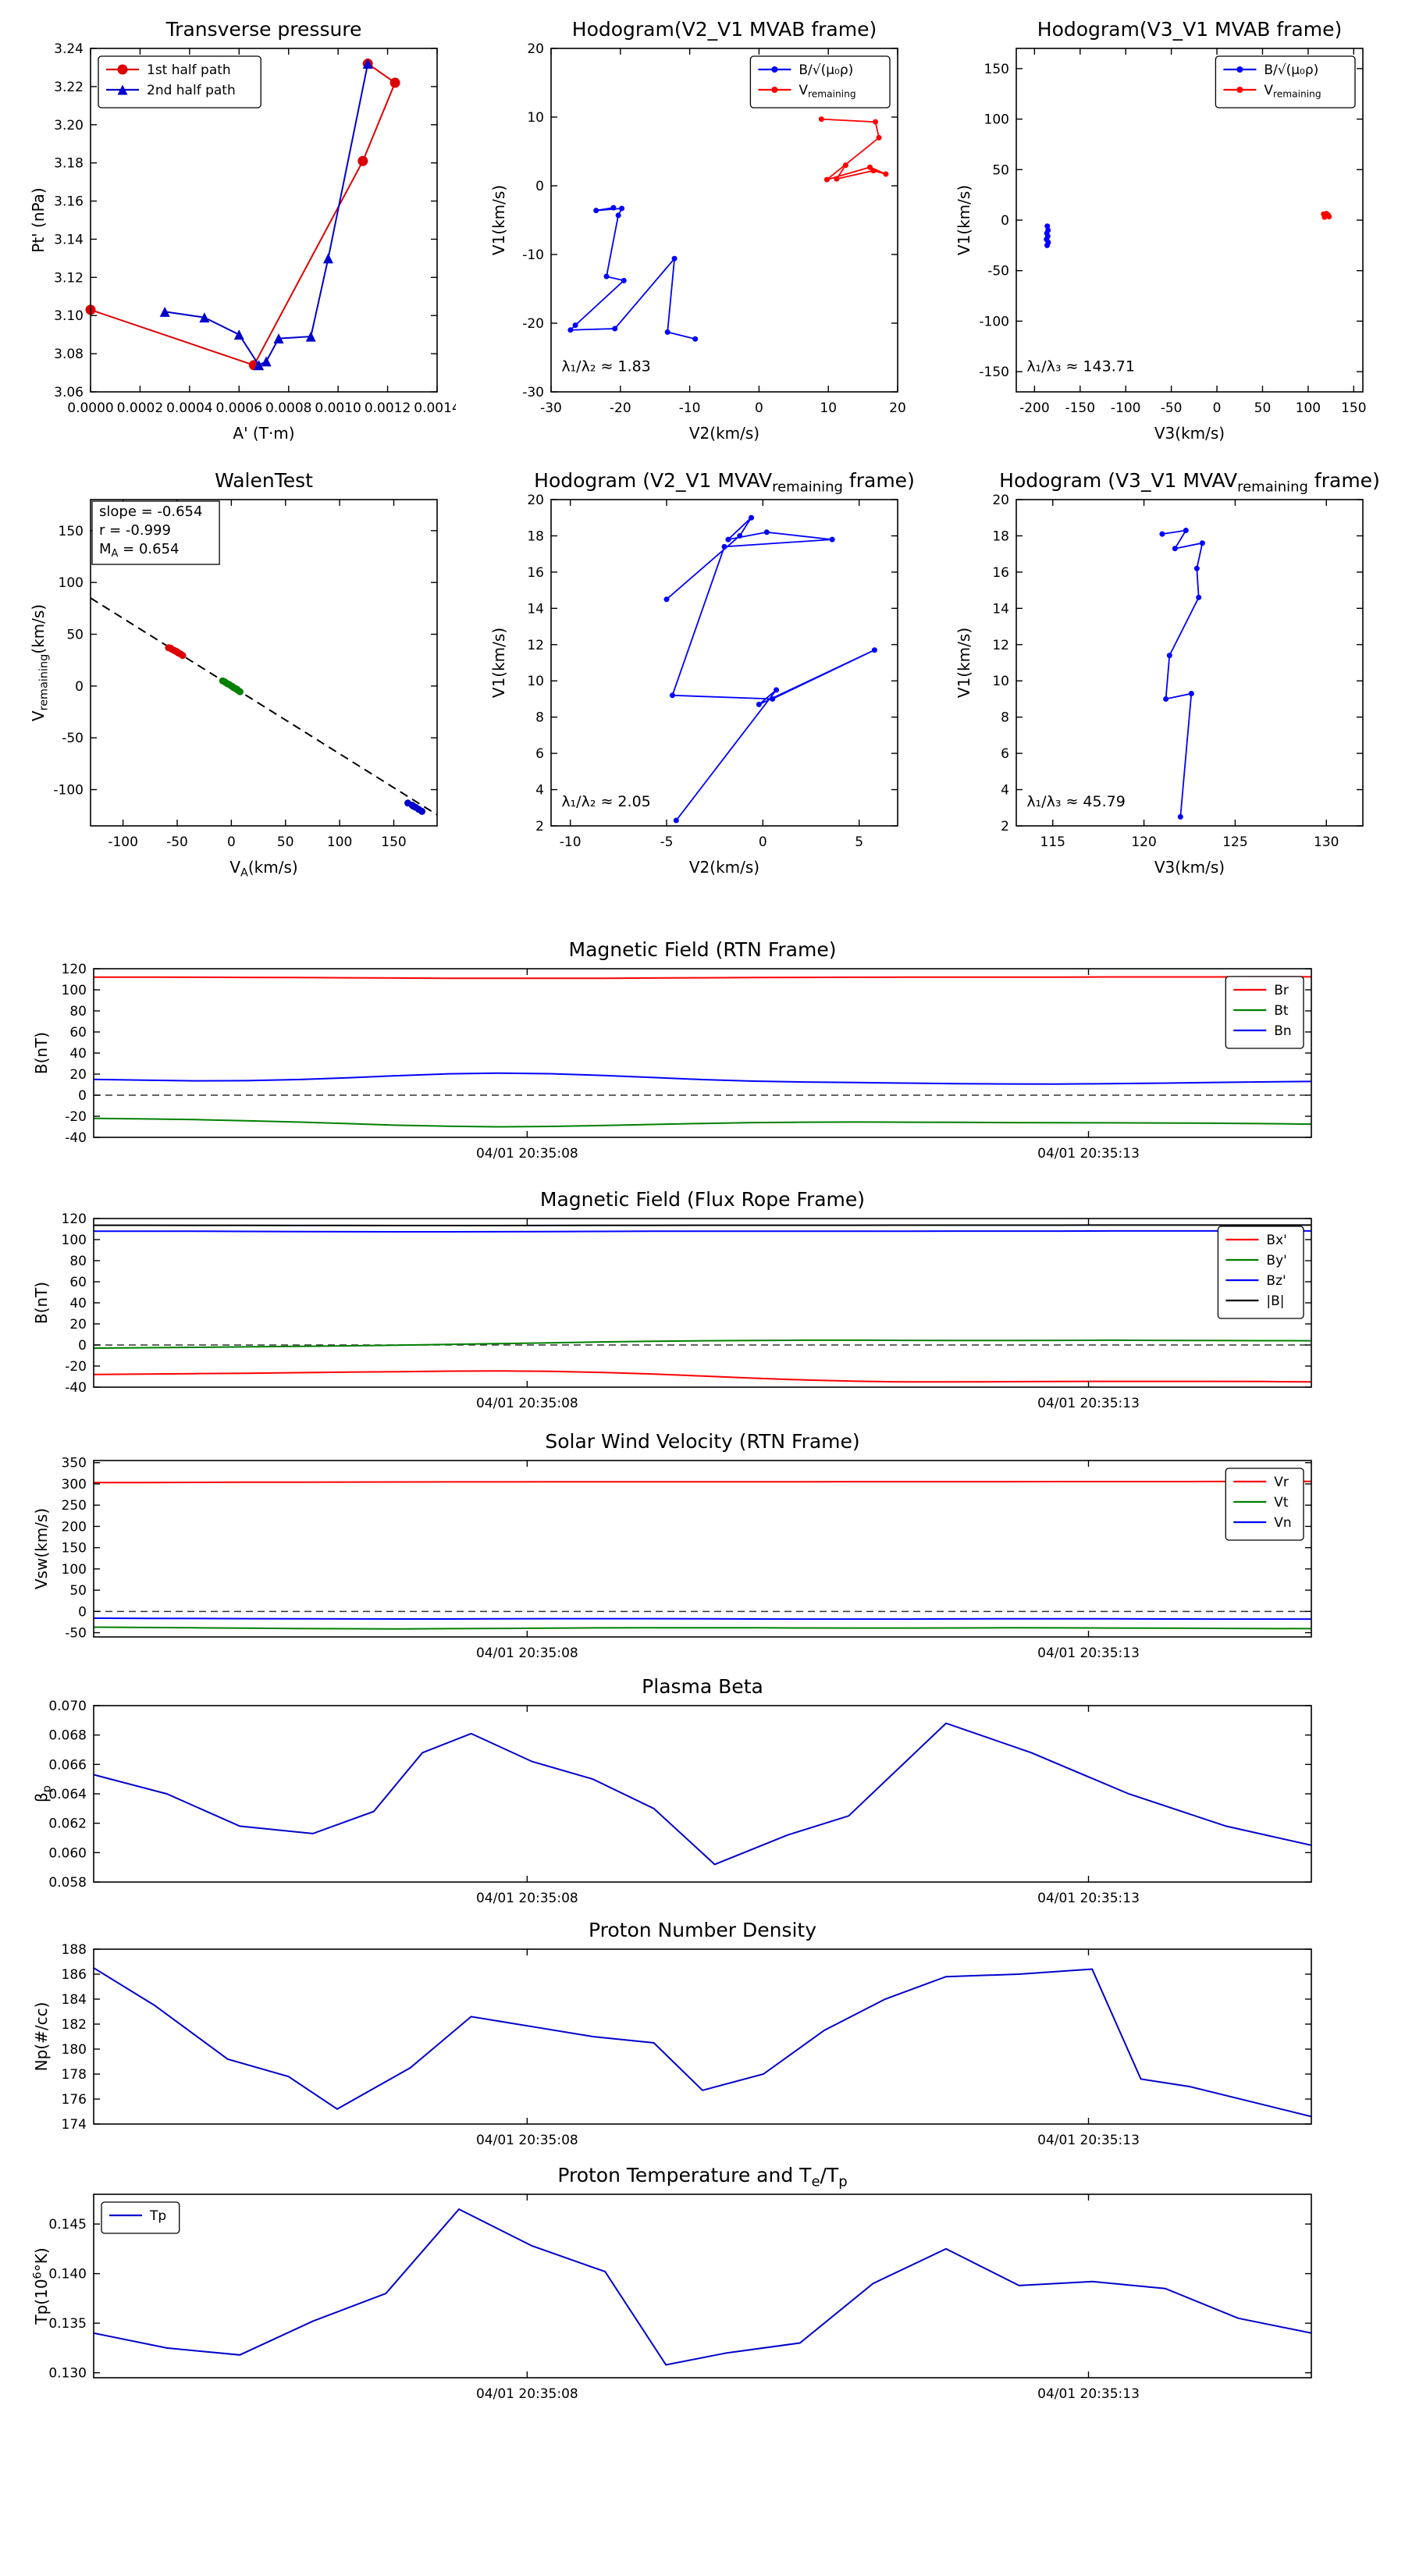  Describe the element at coordinates (1005, 754) in the screenshot. I see `svg-text: 6` at that location.